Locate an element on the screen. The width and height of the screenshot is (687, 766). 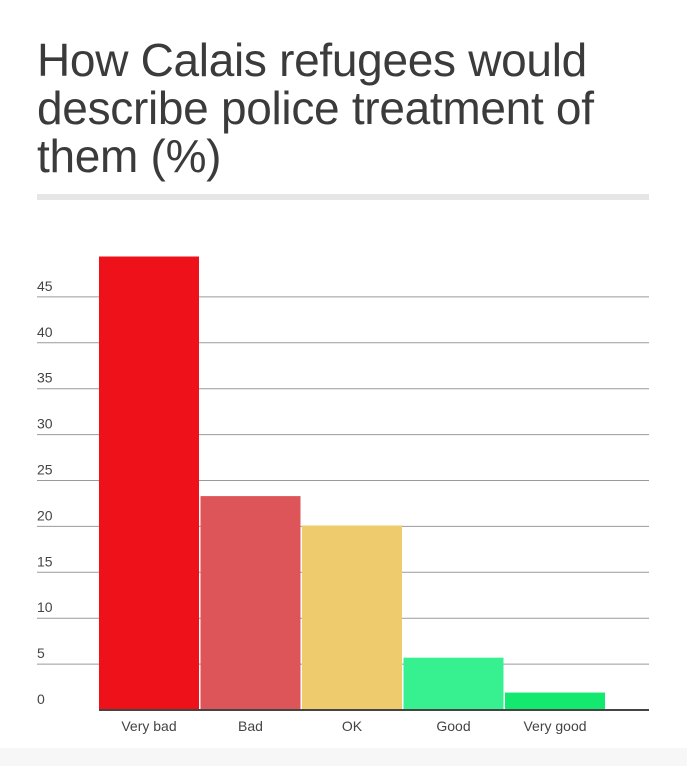
footer-strip is located at coordinates (343, 757).